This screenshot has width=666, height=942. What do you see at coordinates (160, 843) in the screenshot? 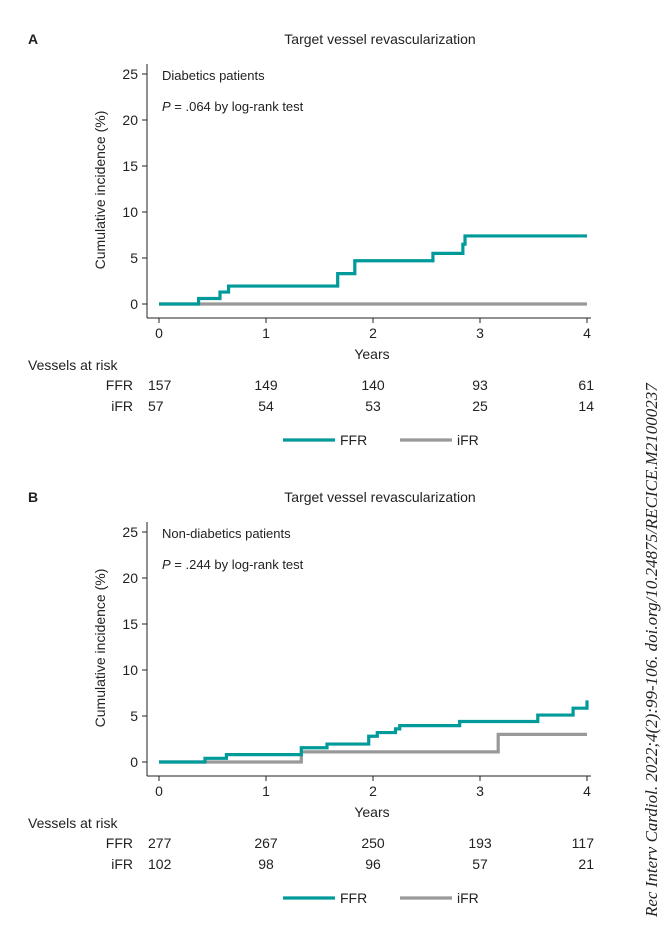
I see `risk-value: 277` at bounding box center [160, 843].